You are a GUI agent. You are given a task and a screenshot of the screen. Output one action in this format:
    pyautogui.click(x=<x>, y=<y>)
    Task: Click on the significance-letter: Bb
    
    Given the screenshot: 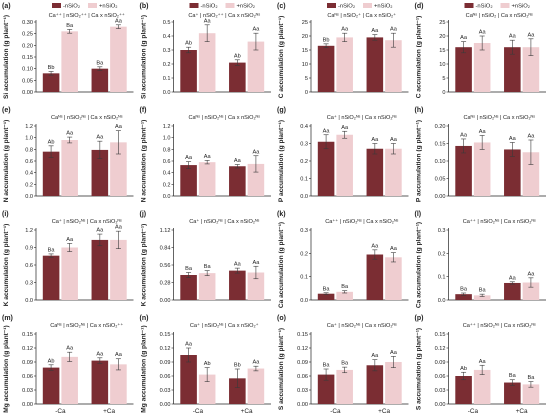 What is the action you would take?
    pyautogui.click(x=51, y=68)
    